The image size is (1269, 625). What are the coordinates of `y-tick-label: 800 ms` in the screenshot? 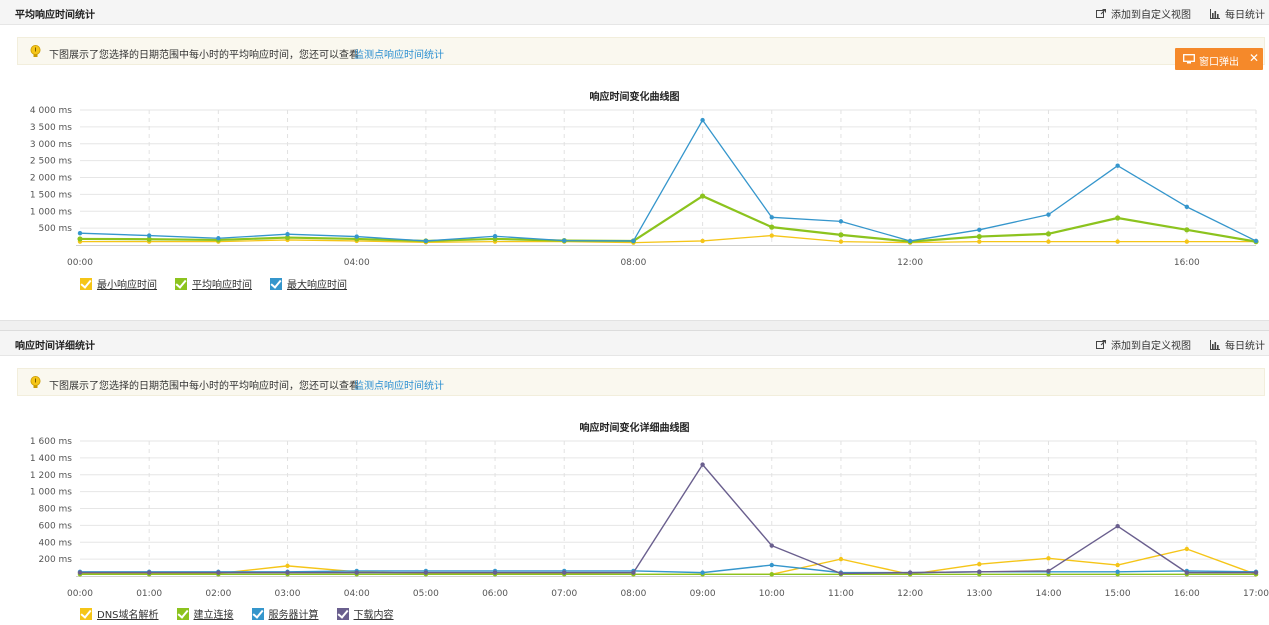 It's located at (56, 510).